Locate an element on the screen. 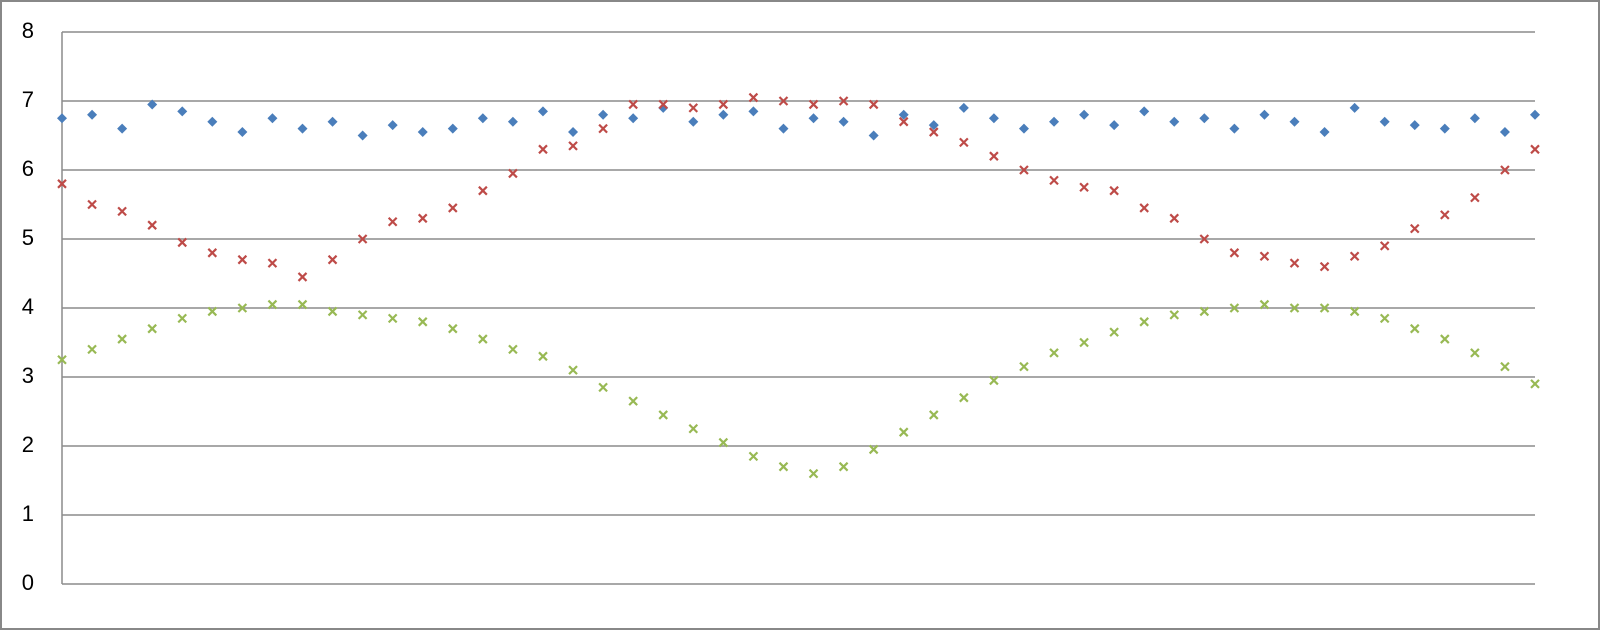  y-tick-label: 7 is located at coordinates (28, 99).